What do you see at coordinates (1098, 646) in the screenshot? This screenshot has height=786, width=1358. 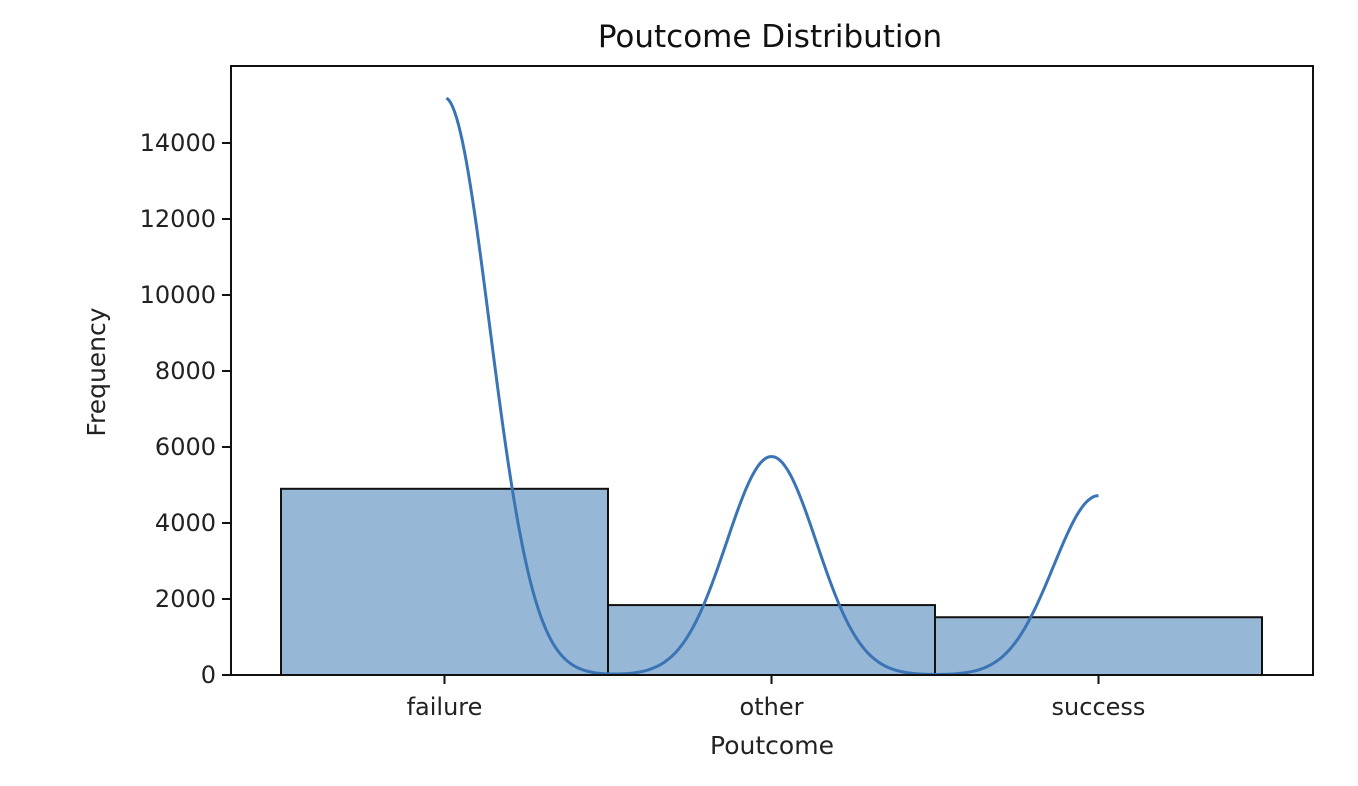 I see `bar-success` at bounding box center [1098, 646].